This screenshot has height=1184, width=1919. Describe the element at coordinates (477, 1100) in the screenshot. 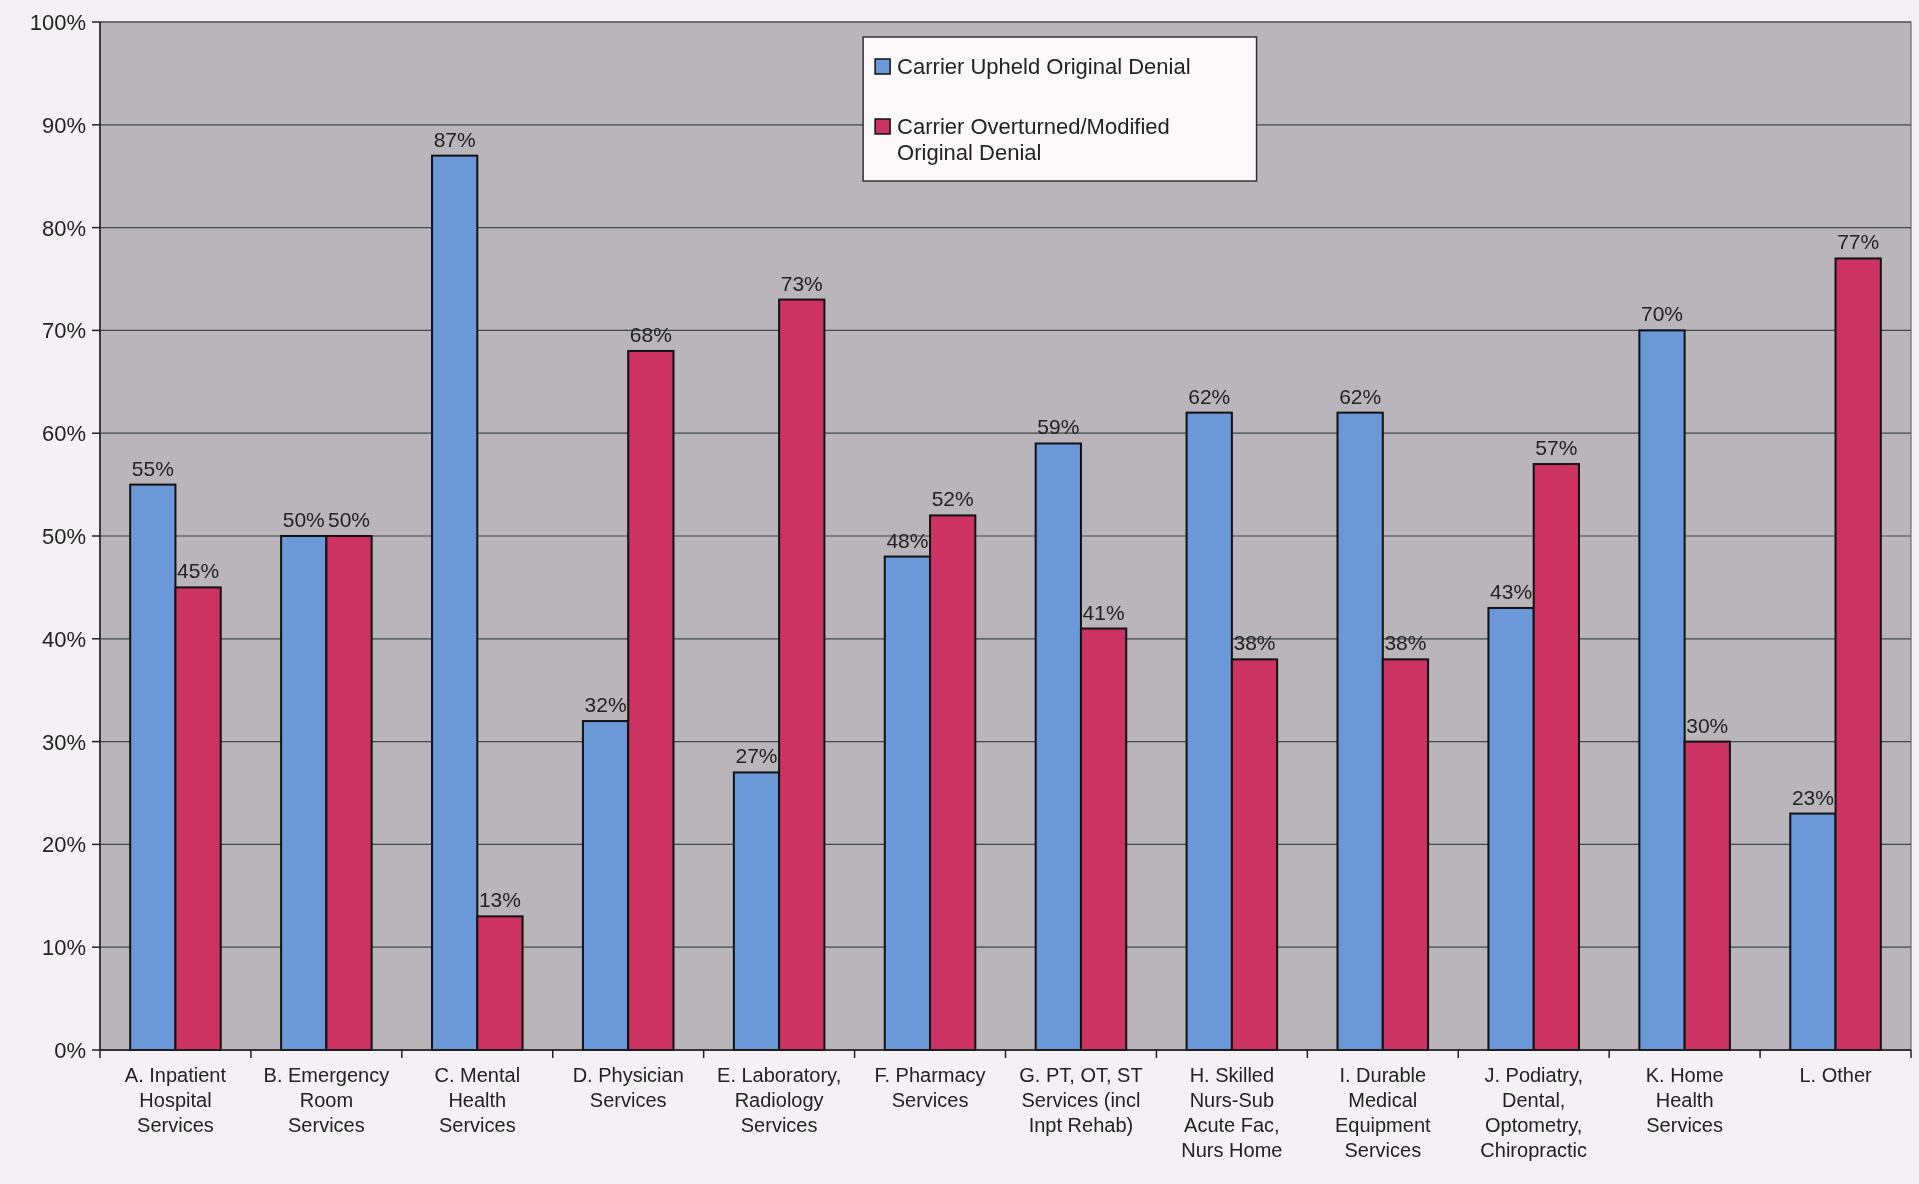

I see `x-tick-label: C. Mental Health Services` at that location.